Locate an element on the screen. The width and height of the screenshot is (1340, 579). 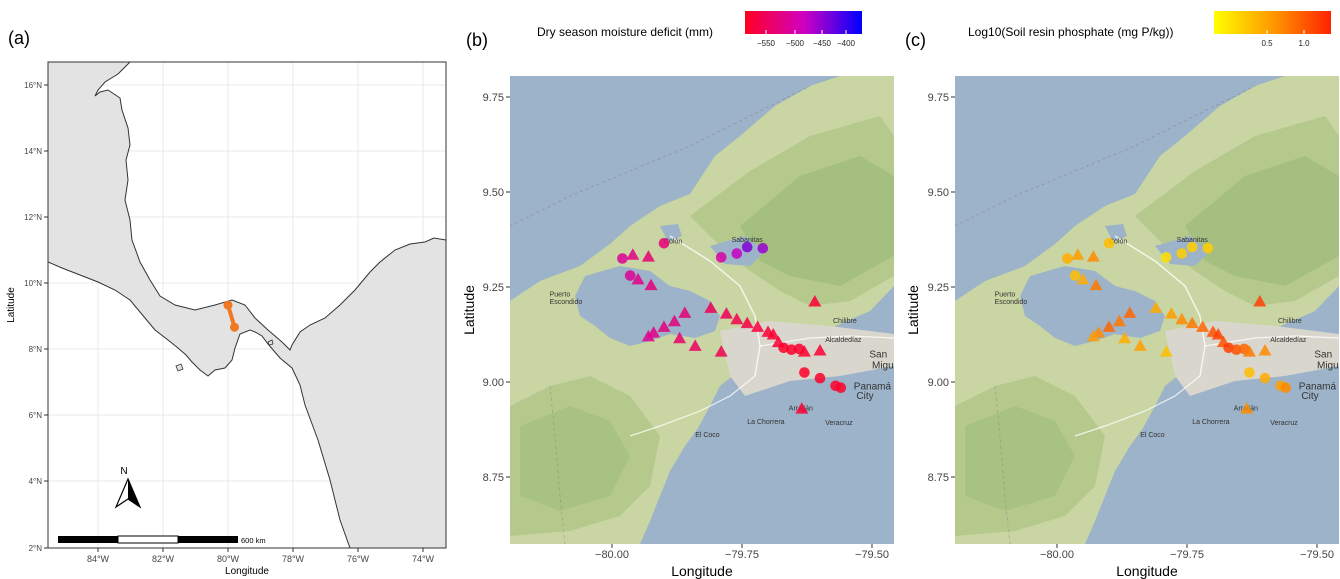
panel_c-legend-tick-label: 1.0 is located at coordinates (1304, 43).